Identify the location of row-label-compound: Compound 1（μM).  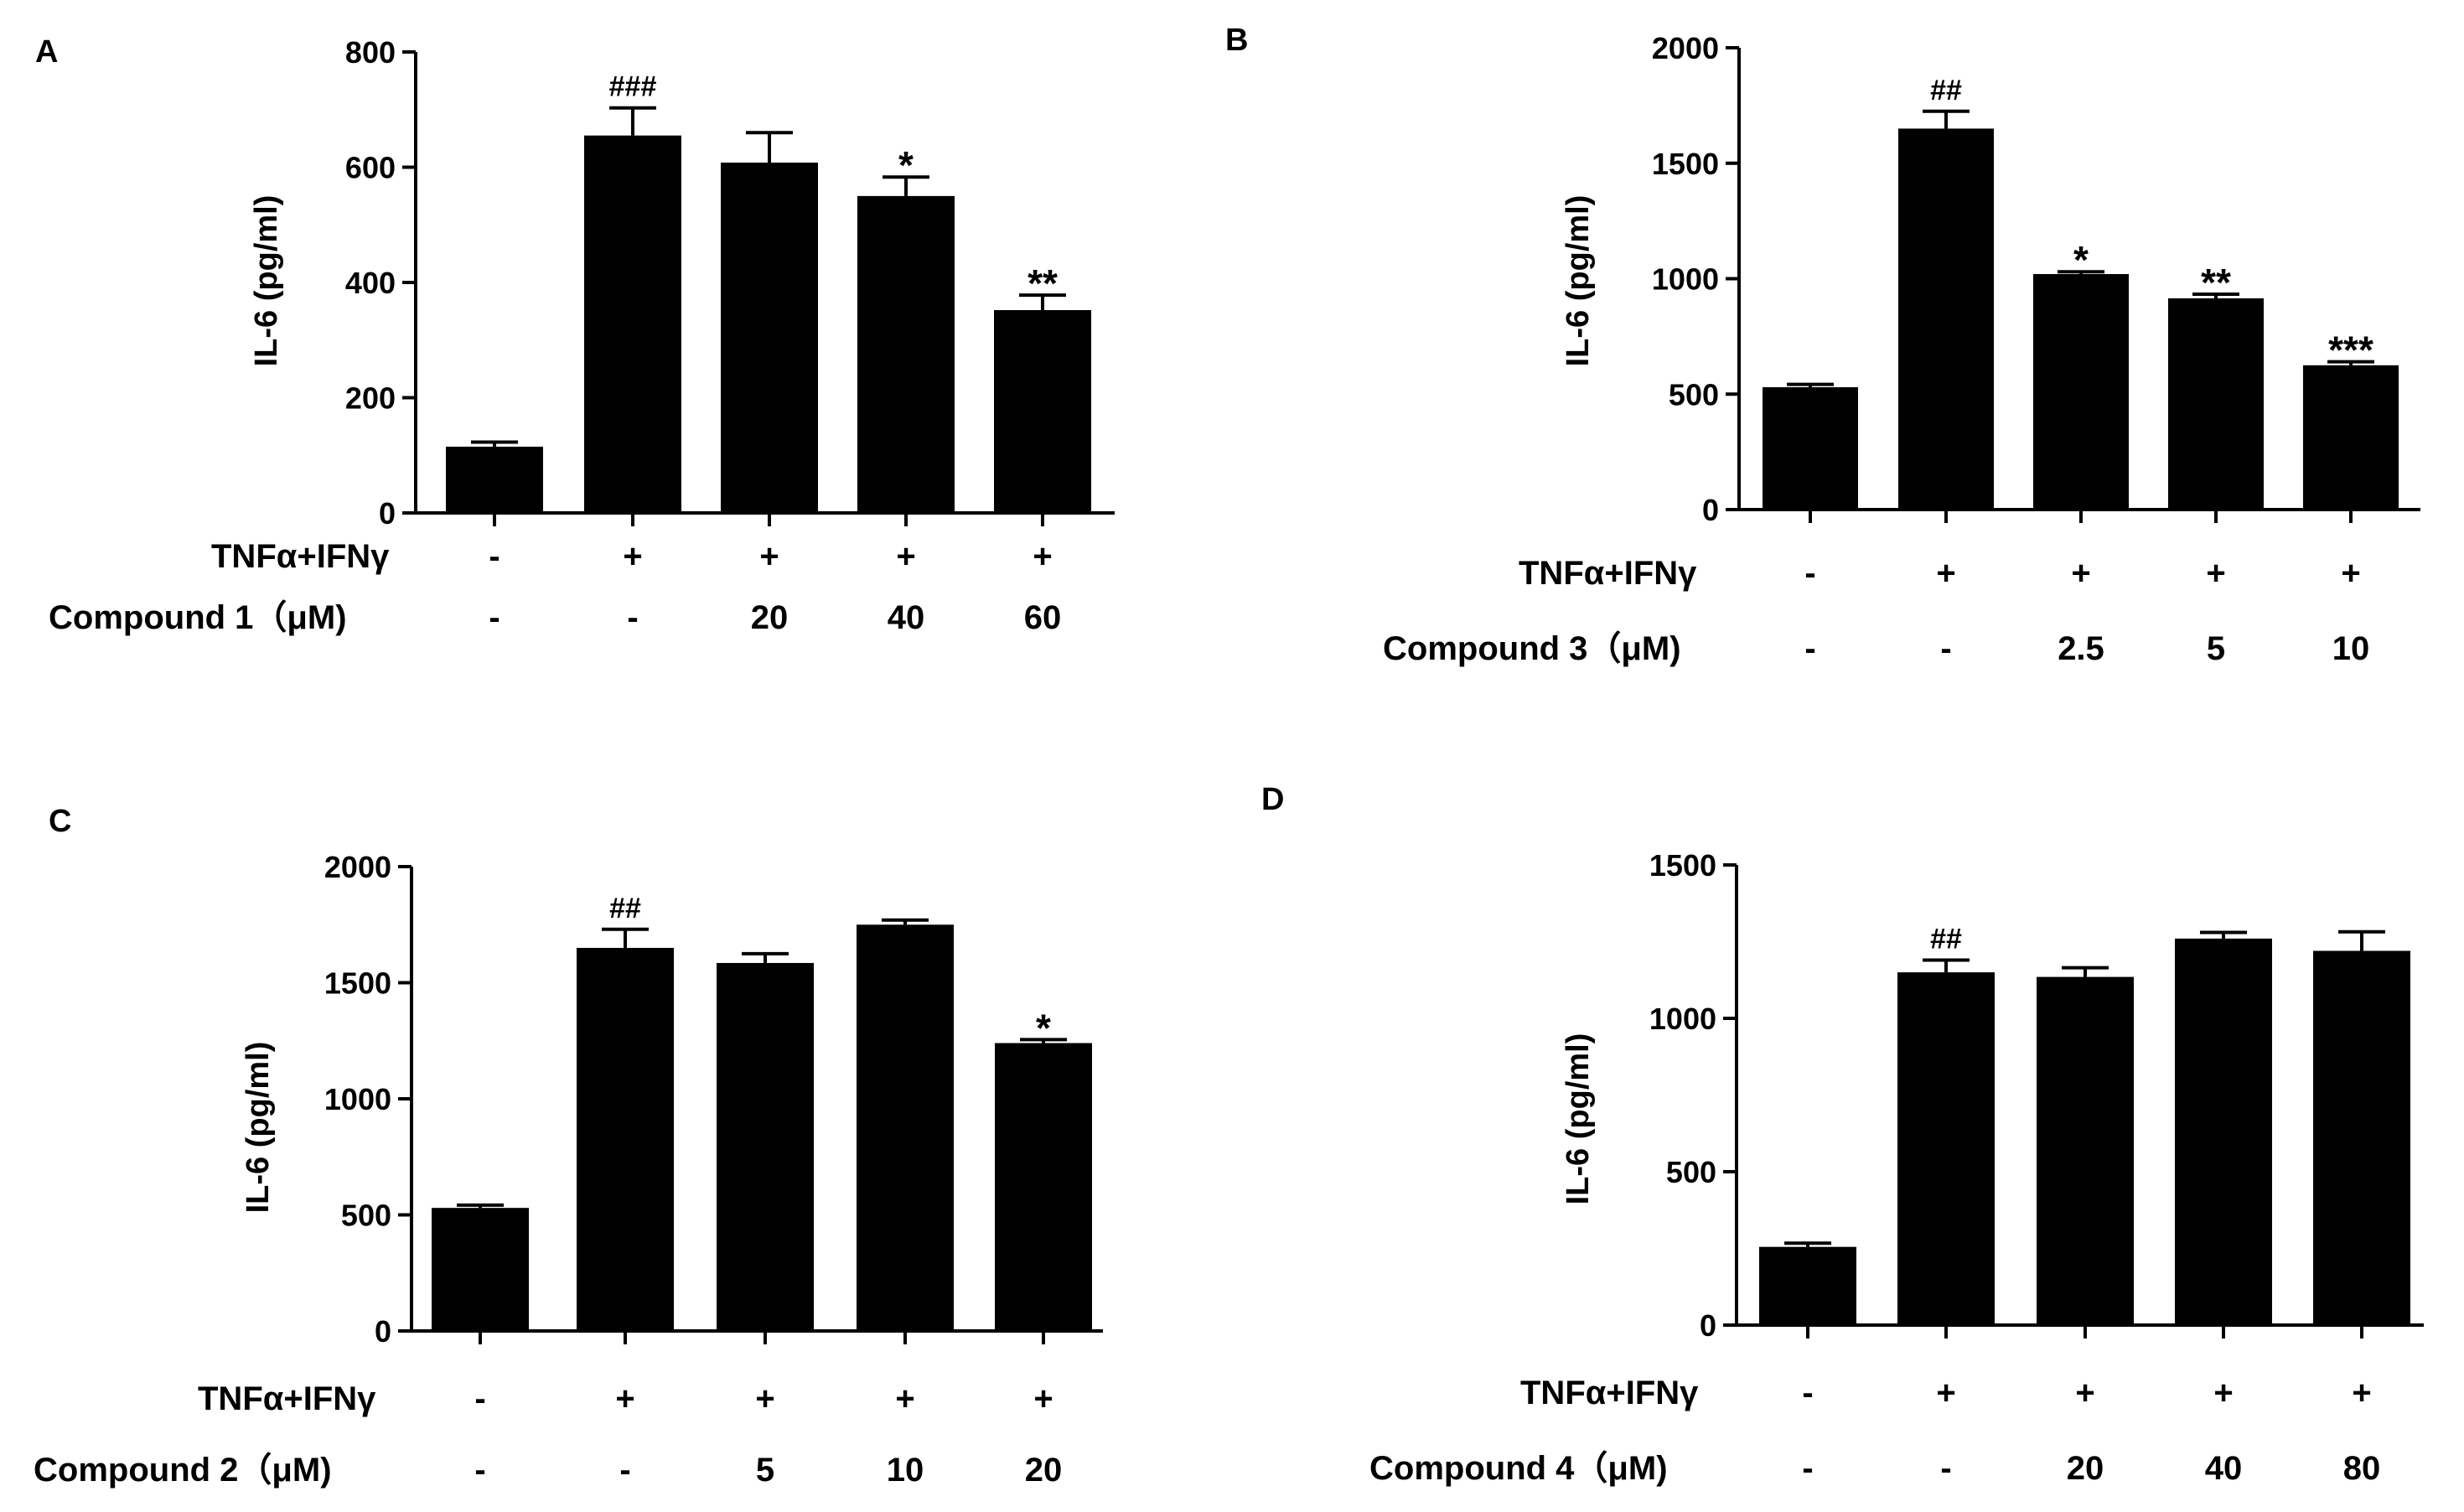
(198, 617).